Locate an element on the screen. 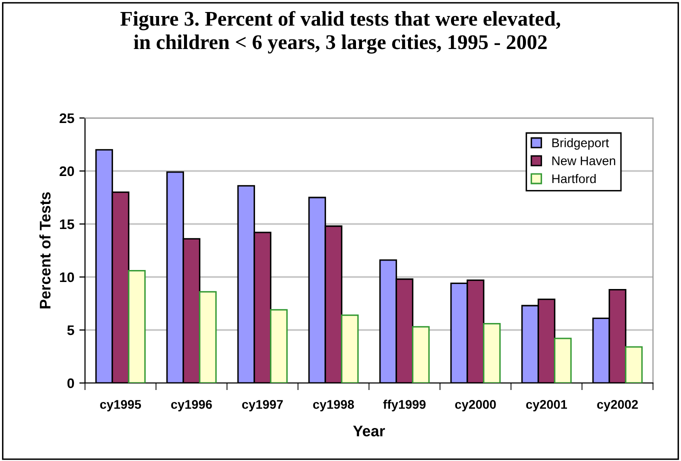  y-tick-label: 5 is located at coordinates (70, 330).